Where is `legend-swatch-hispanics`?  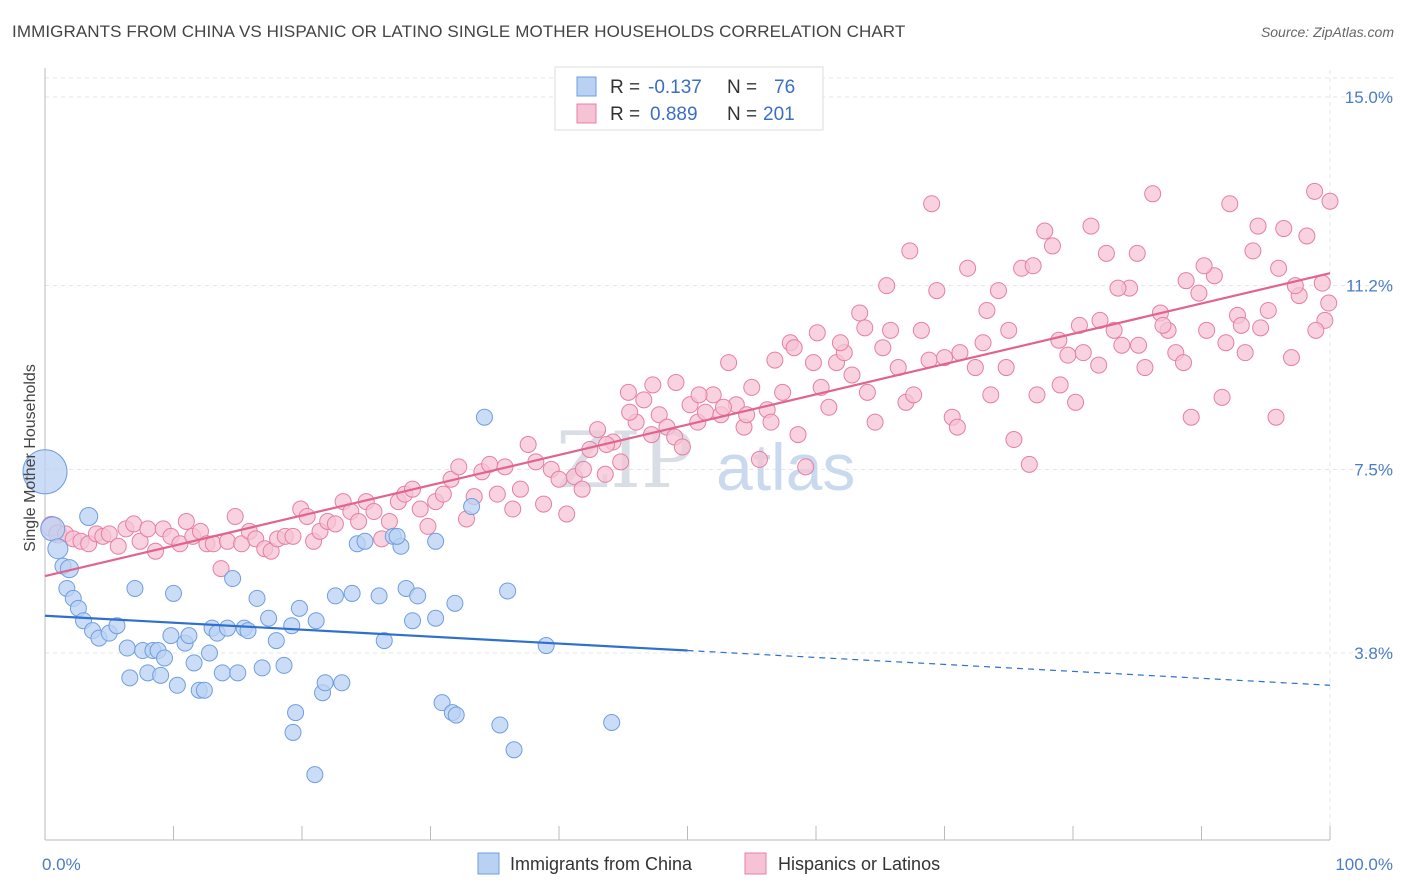
legend-swatch-hispanics is located at coordinates (586, 113).